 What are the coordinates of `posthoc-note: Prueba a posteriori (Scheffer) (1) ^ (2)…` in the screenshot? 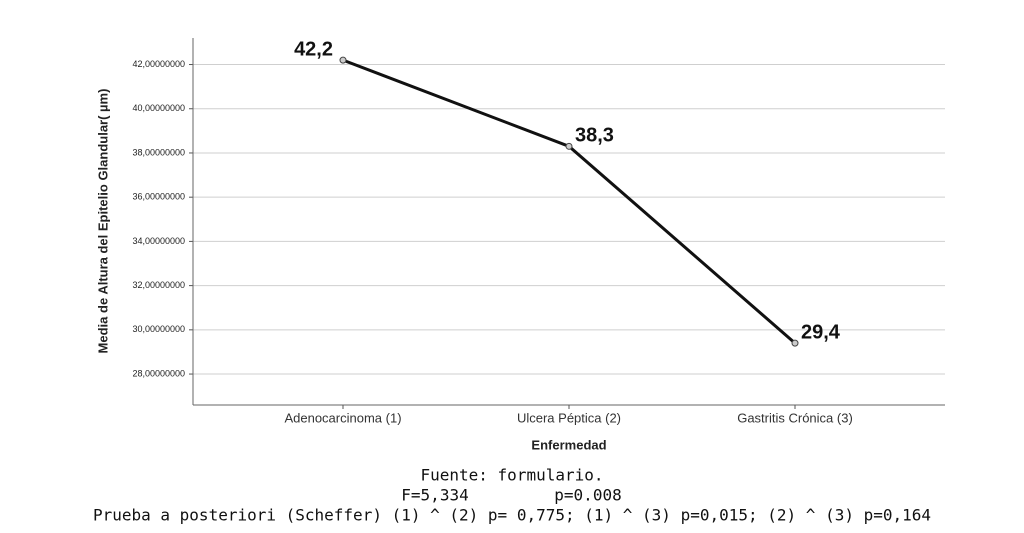 It's located at (512, 515).